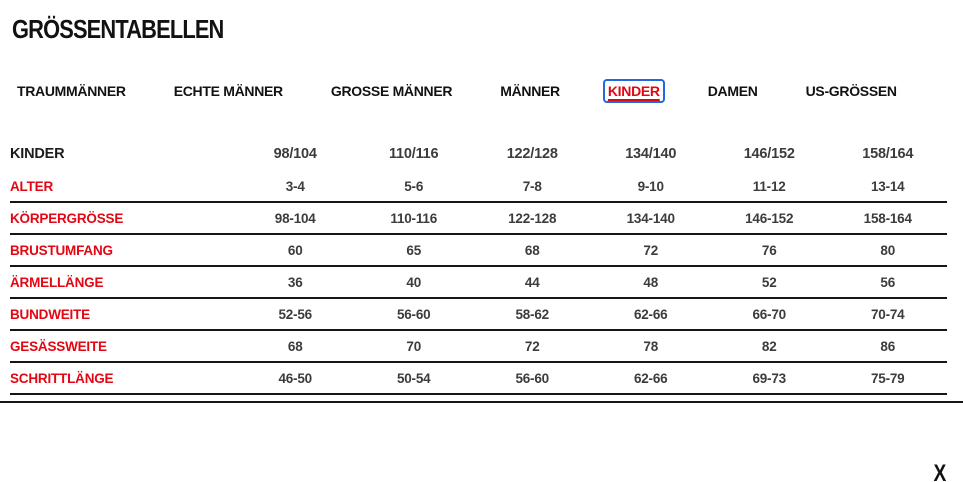 The width and height of the screenshot is (963, 482). I want to click on cell-value: 98-104, so click(295, 218).